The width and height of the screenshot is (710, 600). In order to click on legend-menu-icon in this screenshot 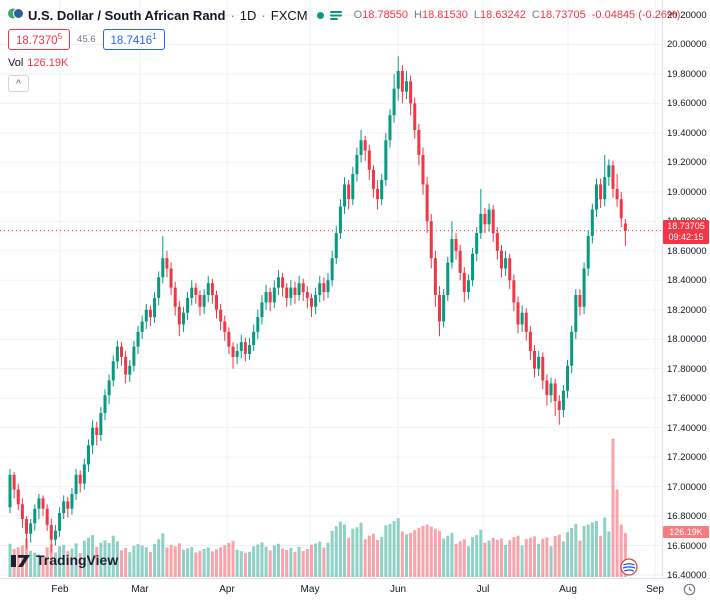, I will do `click(335, 15)`.